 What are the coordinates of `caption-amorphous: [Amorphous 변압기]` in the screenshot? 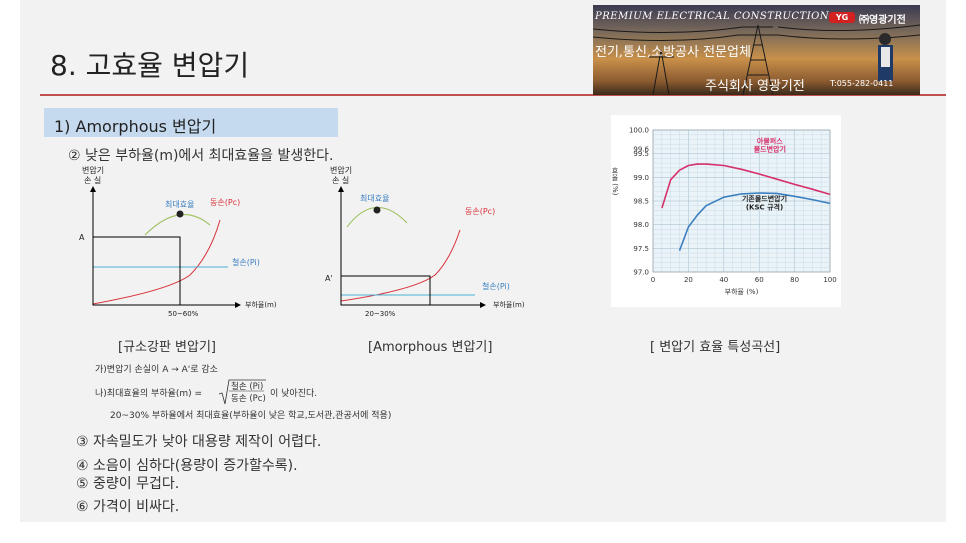 It's located at (430, 347).